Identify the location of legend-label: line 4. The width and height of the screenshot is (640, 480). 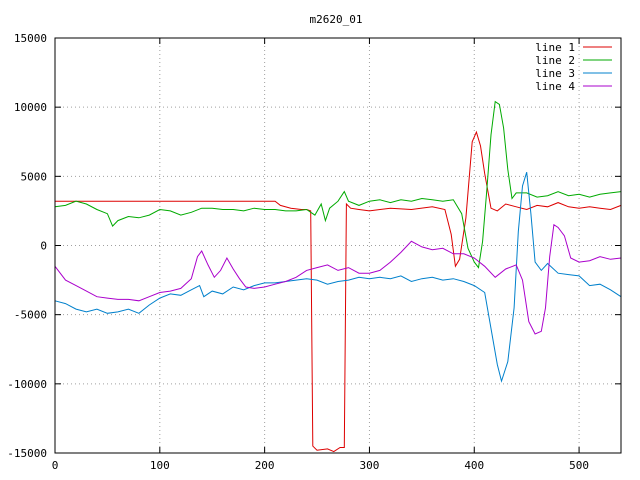
(555, 86).